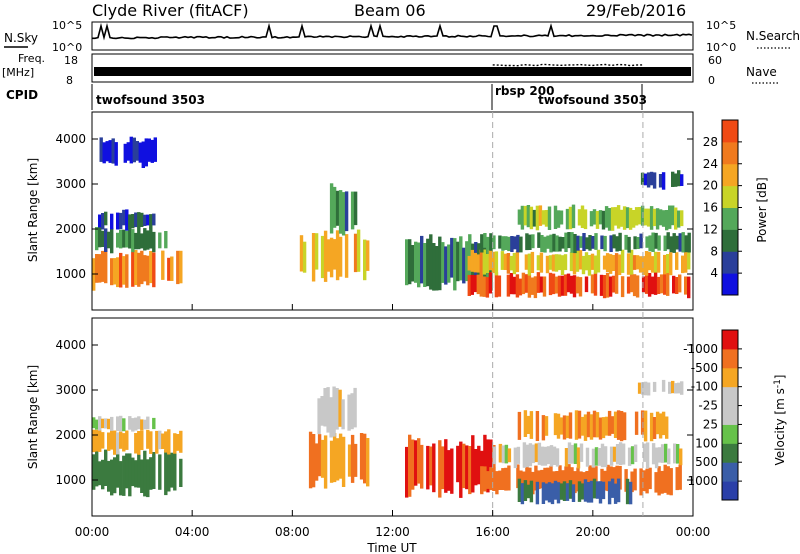 This screenshot has height=554, width=800. Describe the element at coordinates (711, 80) in the screenshot. I see `nave-tick-bottom: 0` at that location.